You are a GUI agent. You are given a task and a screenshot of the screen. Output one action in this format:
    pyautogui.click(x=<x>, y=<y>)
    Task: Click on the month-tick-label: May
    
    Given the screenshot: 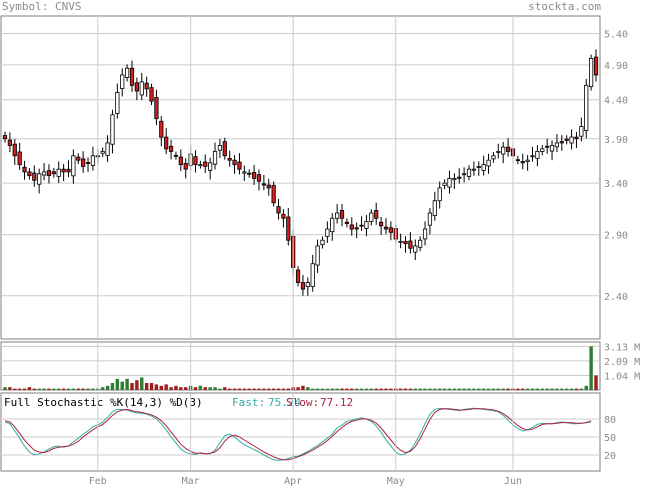 What is the action you would take?
    pyautogui.click(x=396, y=481)
    